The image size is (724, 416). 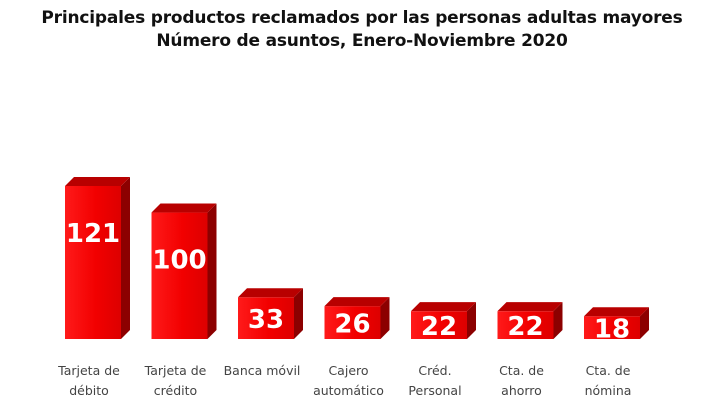 What do you see at coordinates (348, 380) in the screenshot?
I see `category-label-3: Cajero automático` at bounding box center [348, 380].